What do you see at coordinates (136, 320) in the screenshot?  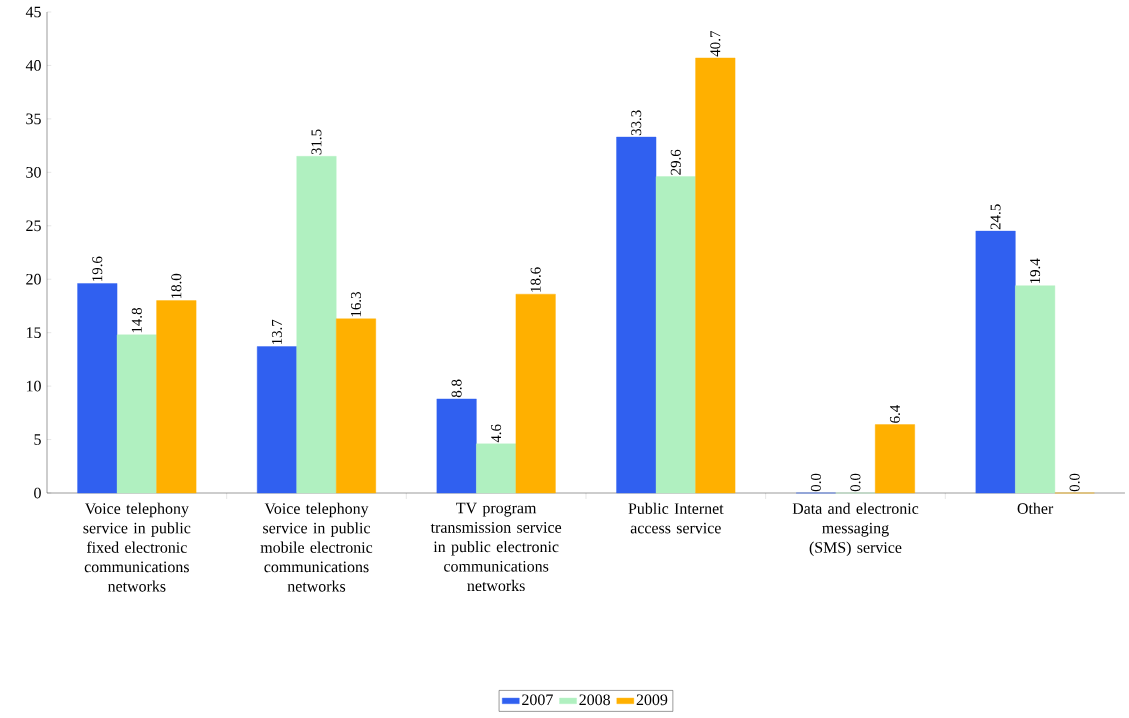 I see `data-label: 14.8` at bounding box center [136, 320].